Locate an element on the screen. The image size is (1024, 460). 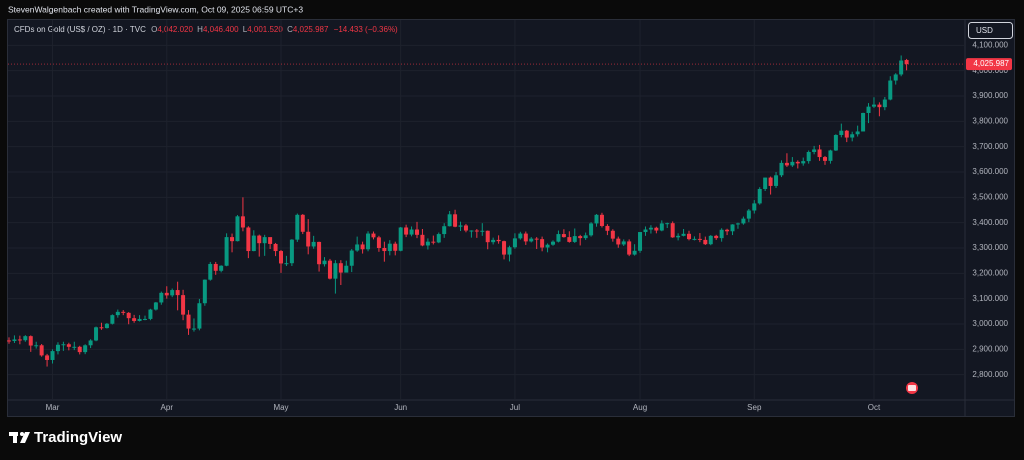
readout-key: L is located at coordinates (245, 29).